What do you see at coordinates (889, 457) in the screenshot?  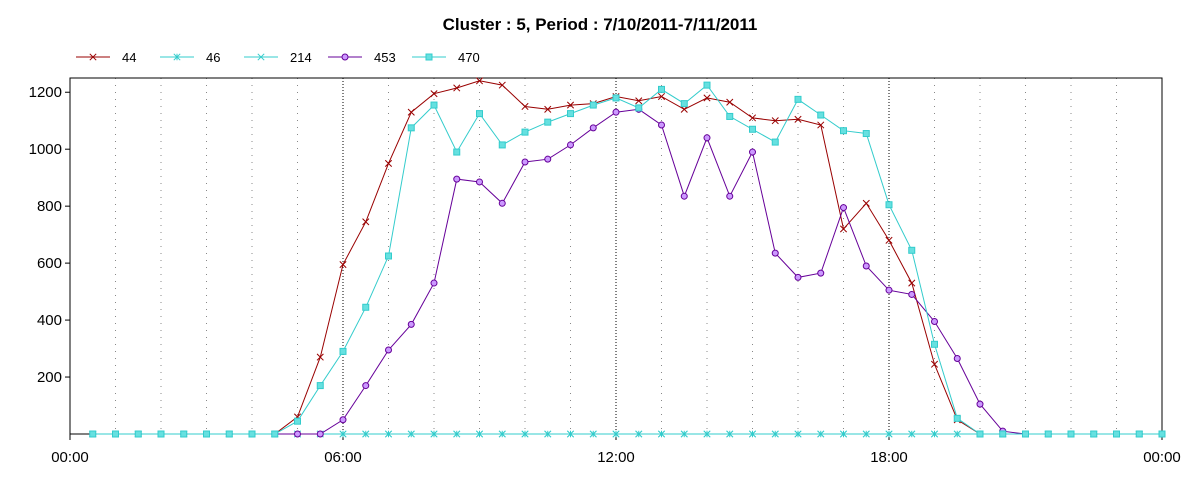 I see `x-tick-label: 18:00` at bounding box center [889, 457].